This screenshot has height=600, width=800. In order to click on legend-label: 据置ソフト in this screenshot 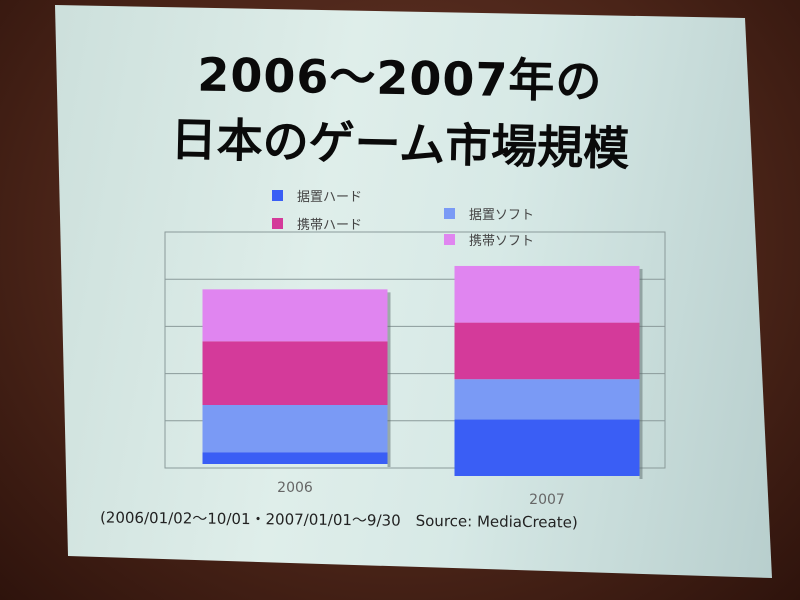, I will do `click(502, 215)`.